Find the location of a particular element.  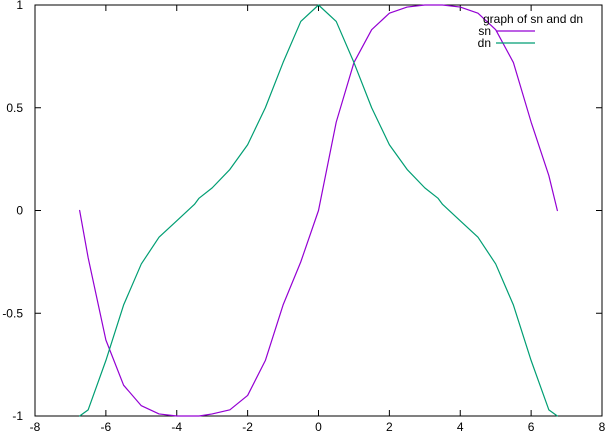

x-tick-label: -2 is located at coordinates (247, 427).